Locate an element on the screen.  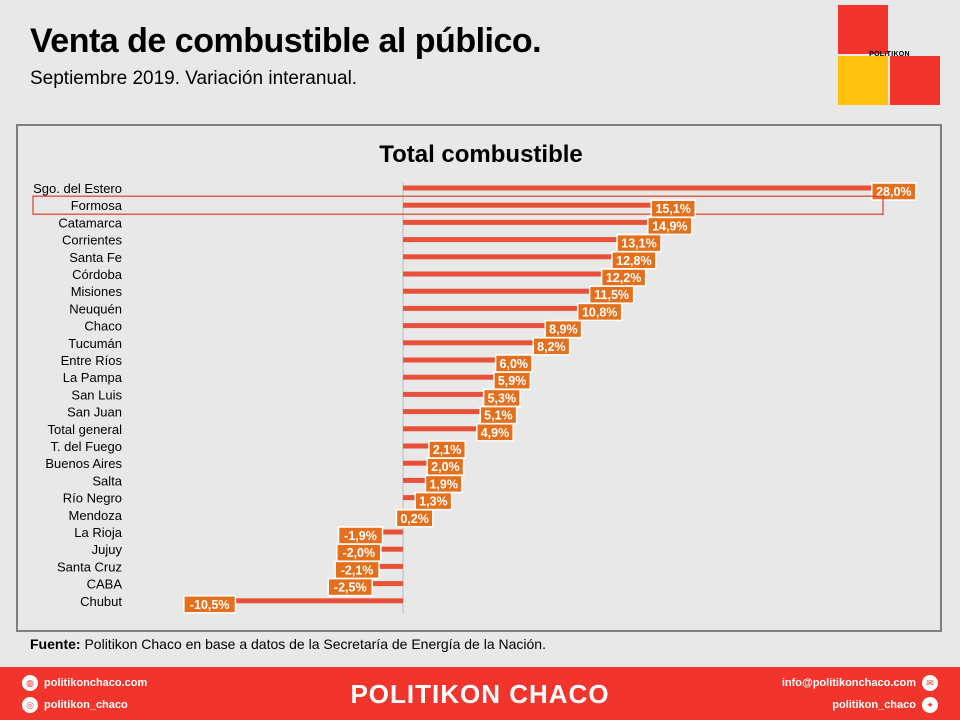
logo-text: POLITIKON is located at coordinates (889, 54).